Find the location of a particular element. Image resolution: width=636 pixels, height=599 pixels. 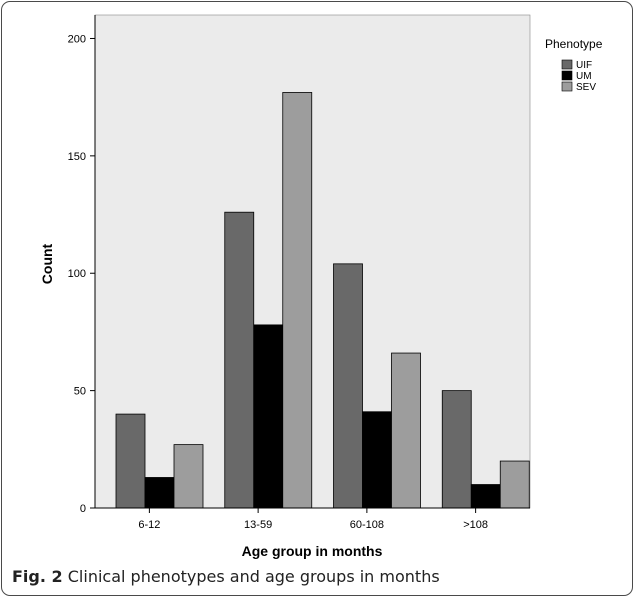

legend-label-um: UM is located at coordinates (584, 76).